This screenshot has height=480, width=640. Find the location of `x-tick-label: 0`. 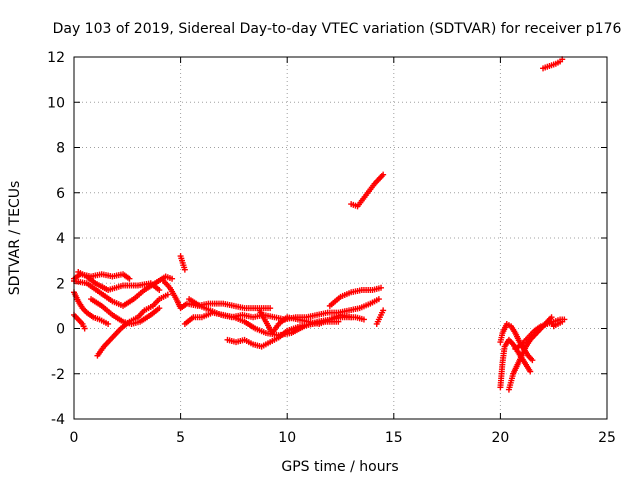

x-tick-label: 0 is located at coordinates (74, 438).